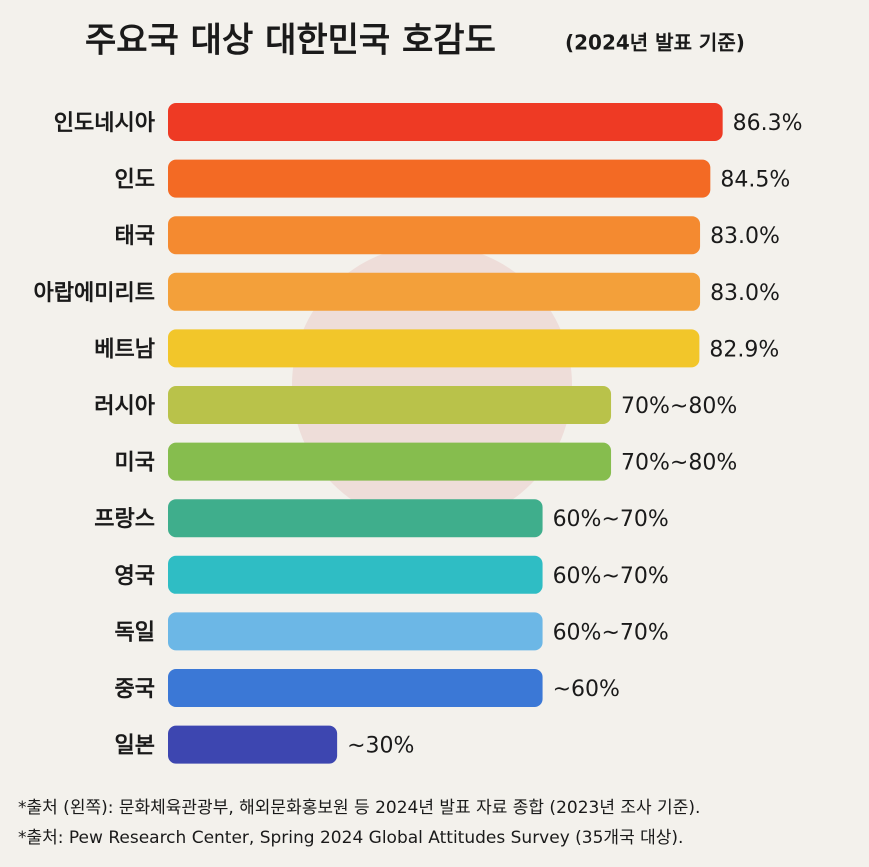  What do you see at coordinates (135, 463) in the screenshot?
I see `category-label: 미국` at bounding box center [135, 463].